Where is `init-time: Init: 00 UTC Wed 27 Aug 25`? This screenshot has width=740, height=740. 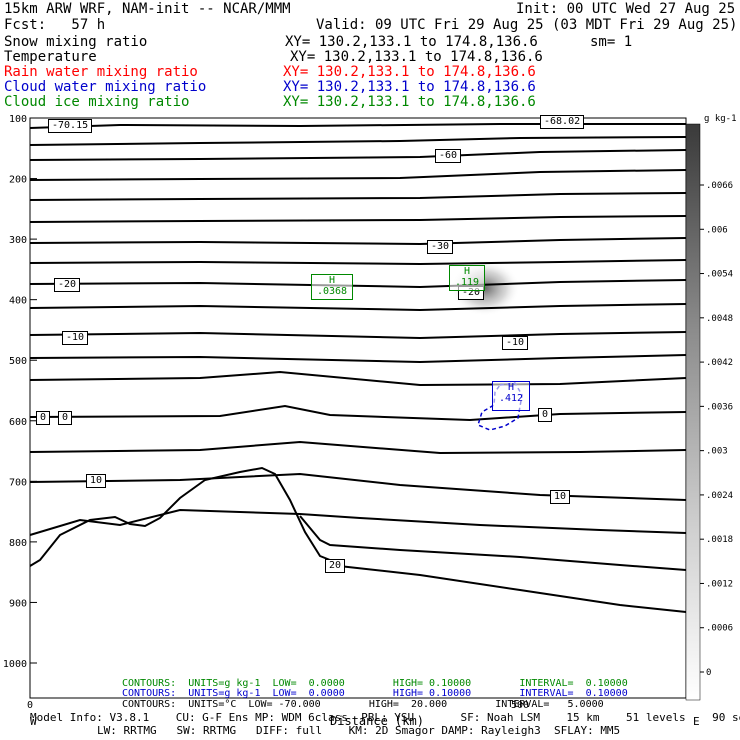
init-time: Init: 00 UTC Wed 27 Aug 25 is located at coordinates (626, 9).